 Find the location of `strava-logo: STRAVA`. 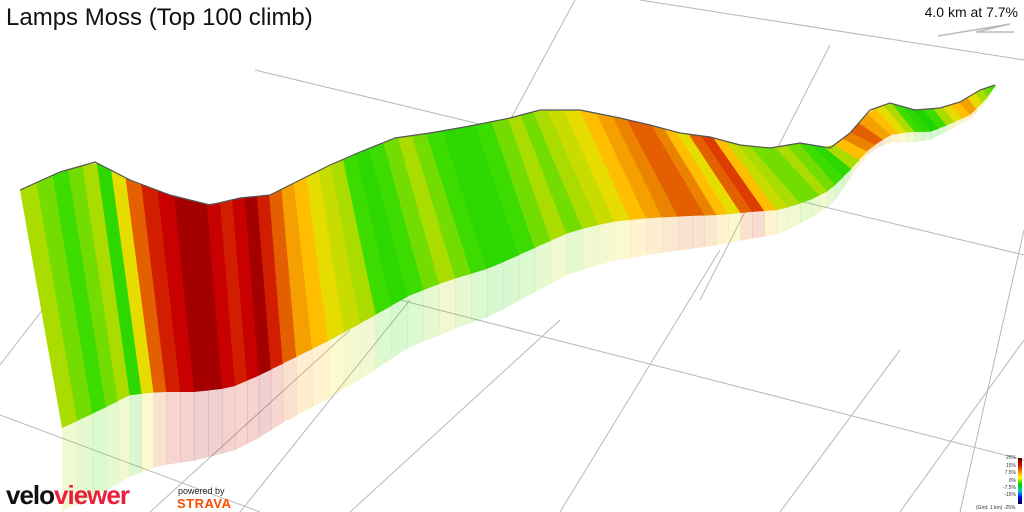

strava-logo: STRAVA is located at coordinates (204, 503).